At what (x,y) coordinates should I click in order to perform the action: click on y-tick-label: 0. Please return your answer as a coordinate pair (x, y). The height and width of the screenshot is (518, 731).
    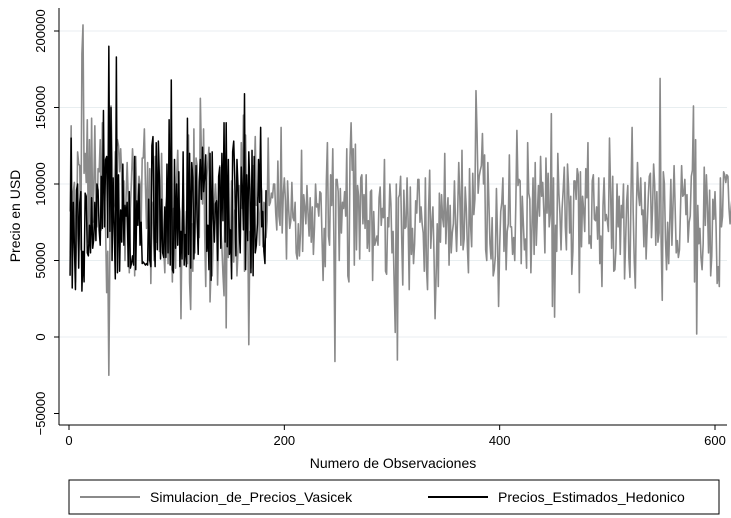
    Looking at the image, I should click on (40, 336).